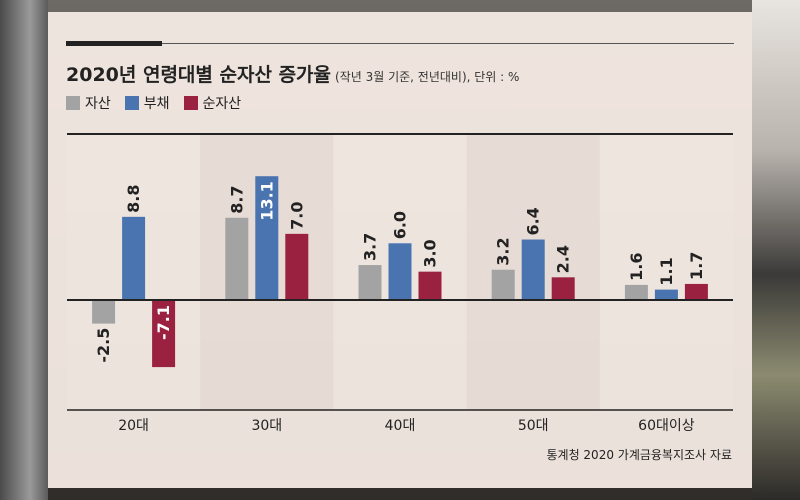 The width and height of the screenshot is (800, 500). Describe the element at coordinates (776, 250) in the screenshot. I see `background-photo-right` at that location.